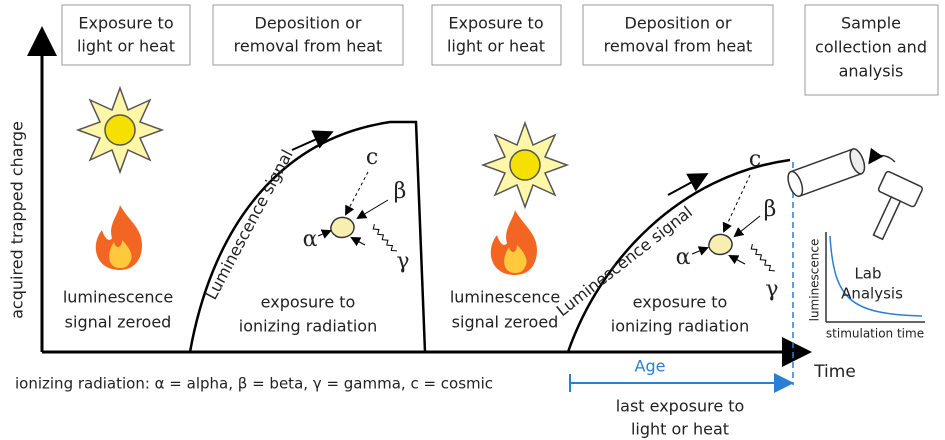  What do you see at coordinates (680, 429) in the screenshot?
I see `age-note: light or heat` at bounding box center [680, 429].